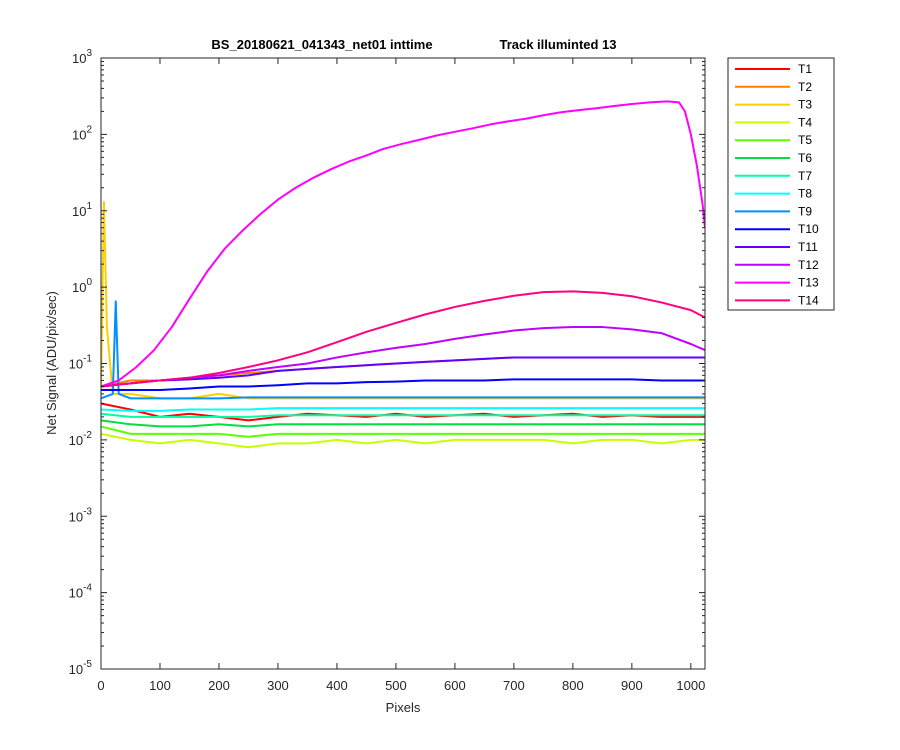 This screenshot has width=900, height=750. What do you see at coordinates (805, 140) in the screenshot?
I see `legend-label: T5` at bounding box center [805, 140].